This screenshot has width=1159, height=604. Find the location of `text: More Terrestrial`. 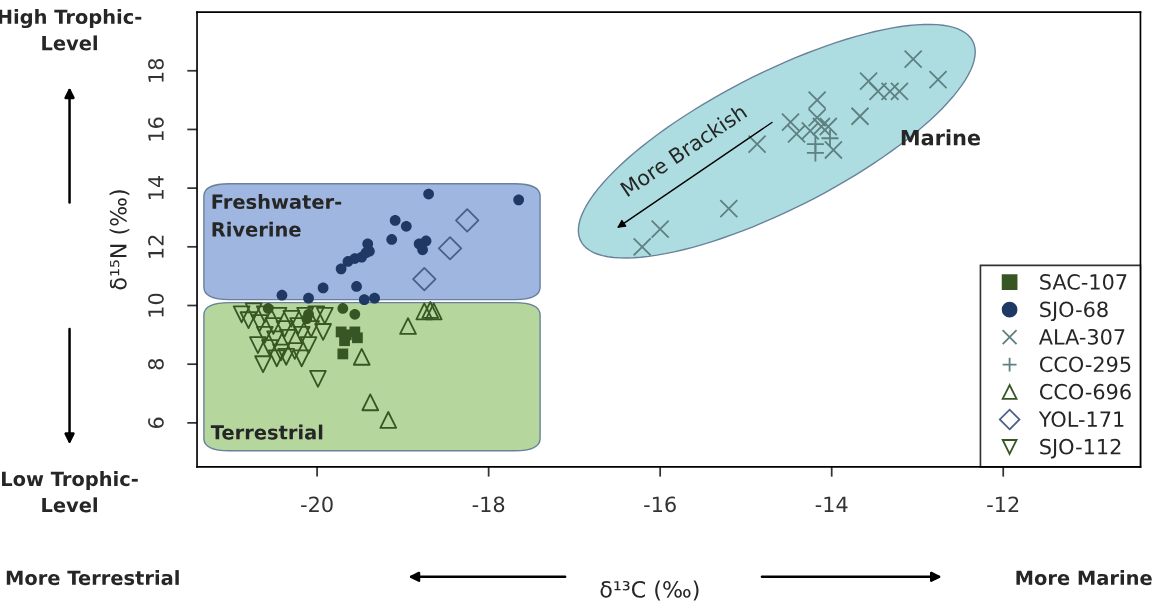

text: More Terrestrial is located at coordinates (92, 578).